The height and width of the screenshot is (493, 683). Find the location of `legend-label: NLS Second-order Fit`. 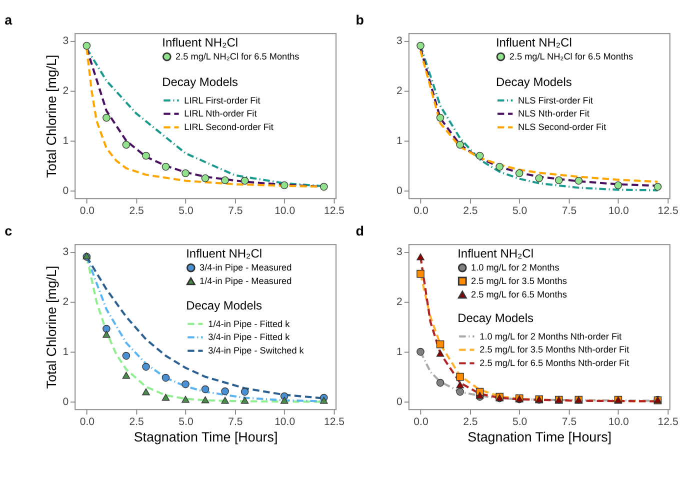

legend-label: NLS Second-order Fit is located at coordinates (562, 127).